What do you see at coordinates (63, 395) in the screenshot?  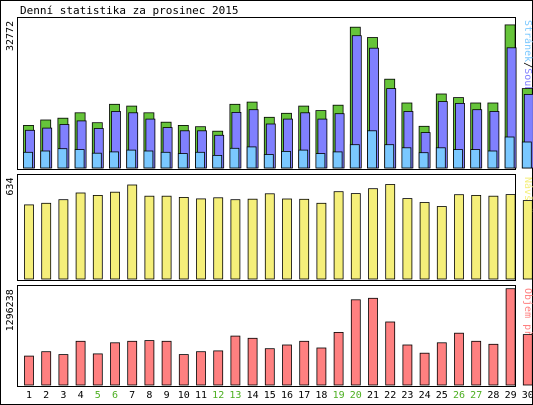 I see `x-tick-label: 3` at bounding box center [63, 395].